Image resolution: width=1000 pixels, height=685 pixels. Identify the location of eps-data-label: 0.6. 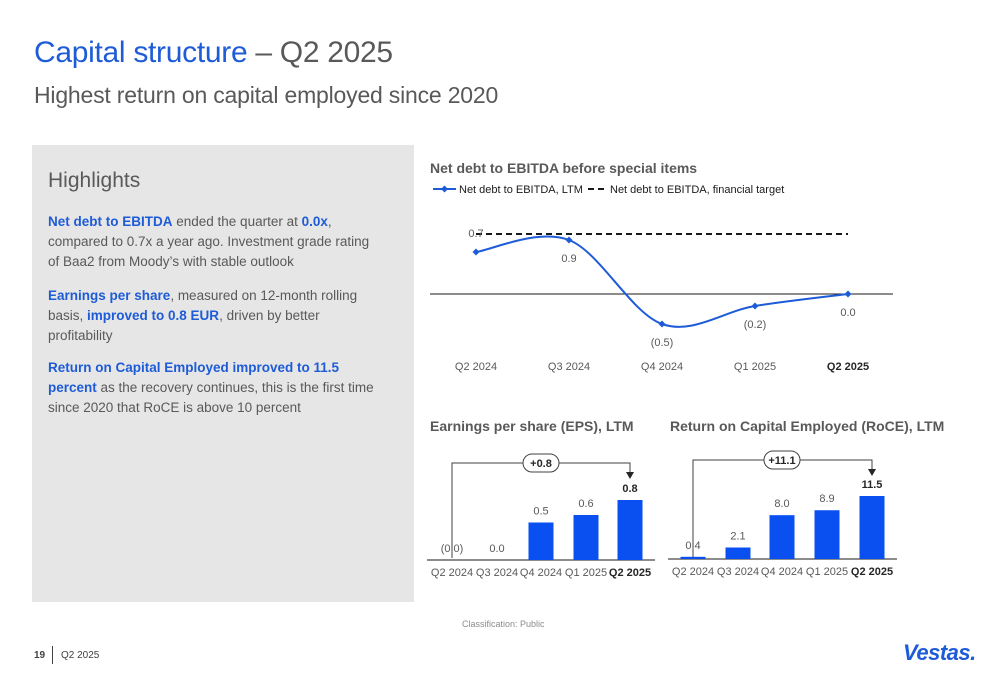
(585, 504).